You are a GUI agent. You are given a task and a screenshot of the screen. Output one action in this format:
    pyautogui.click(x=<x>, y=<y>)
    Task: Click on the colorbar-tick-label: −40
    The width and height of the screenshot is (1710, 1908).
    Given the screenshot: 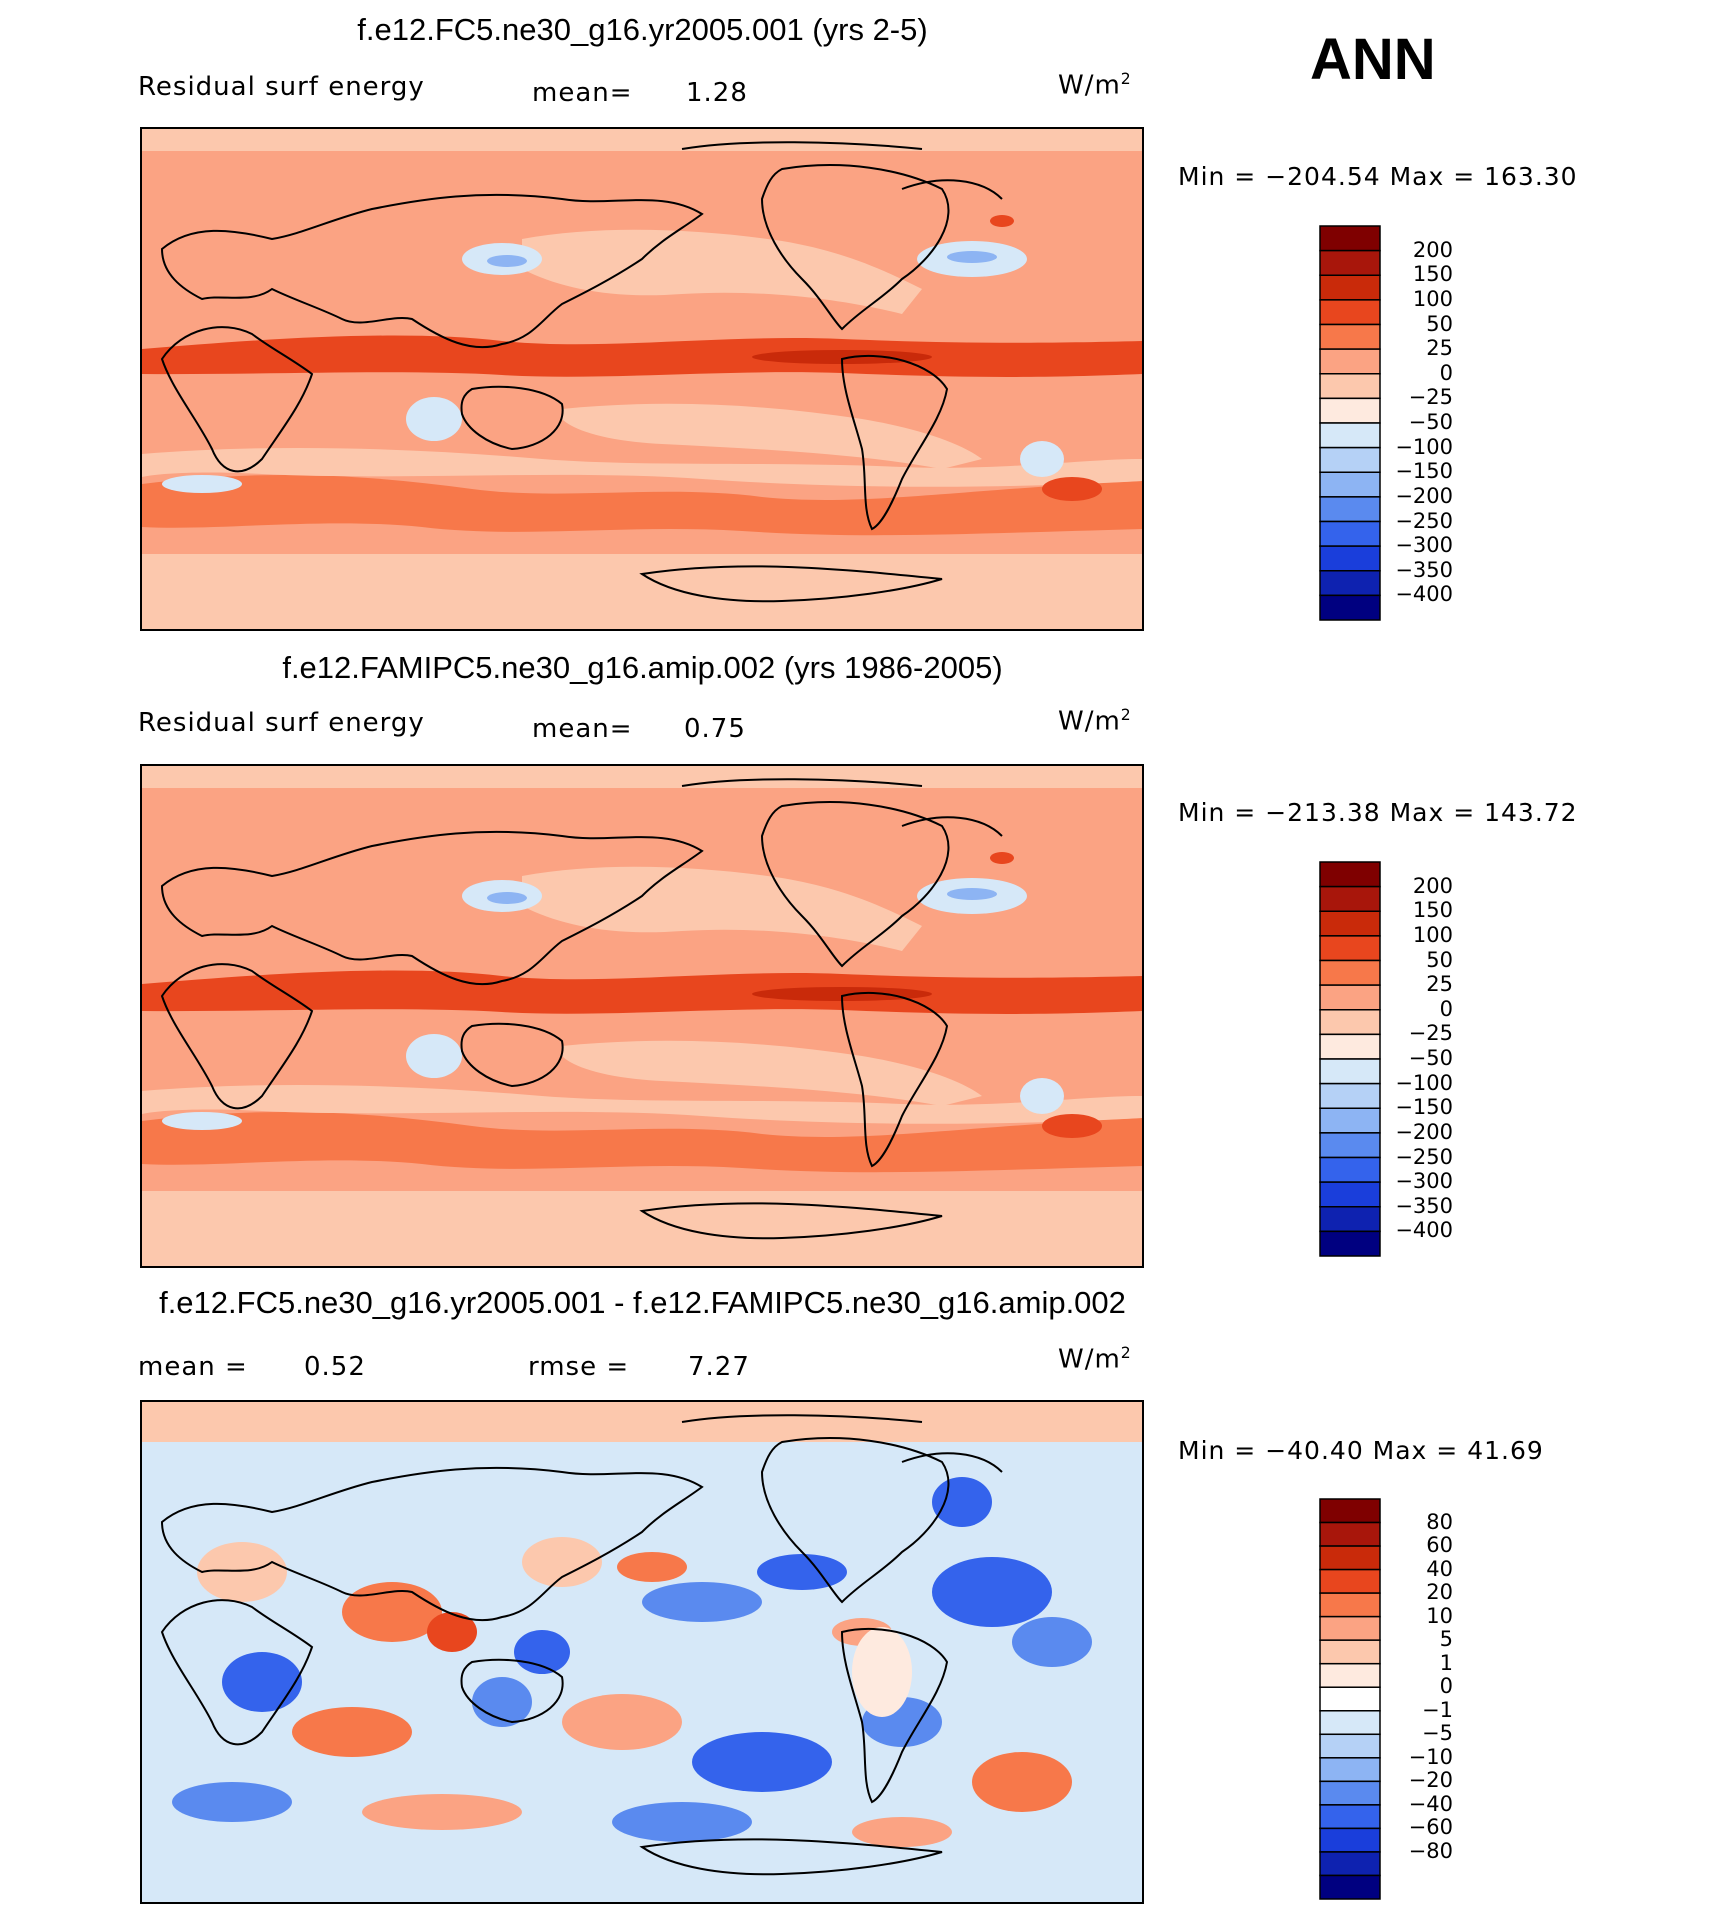 What is the action you would take?
    pyautogui.click(x=1430, y=1803)
    